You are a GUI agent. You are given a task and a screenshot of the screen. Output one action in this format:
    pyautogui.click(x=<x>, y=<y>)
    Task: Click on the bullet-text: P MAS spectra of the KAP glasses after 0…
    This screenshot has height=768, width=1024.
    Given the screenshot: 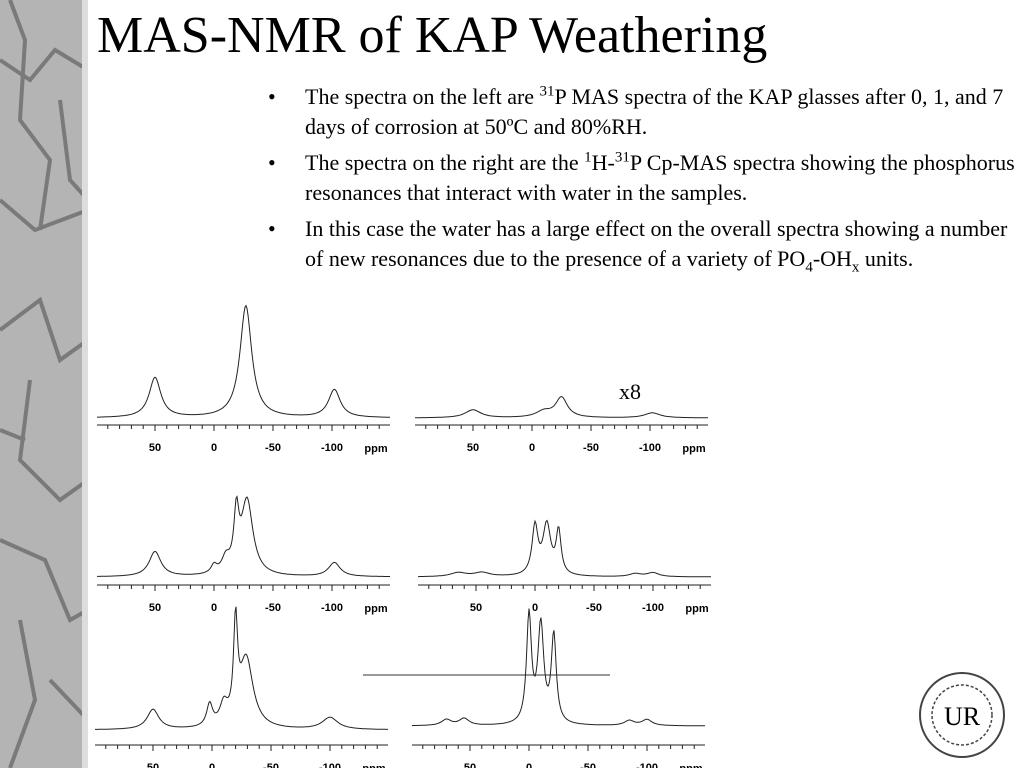 What is the action you would take?
    pyautogui.click(x=654, y=111)
    